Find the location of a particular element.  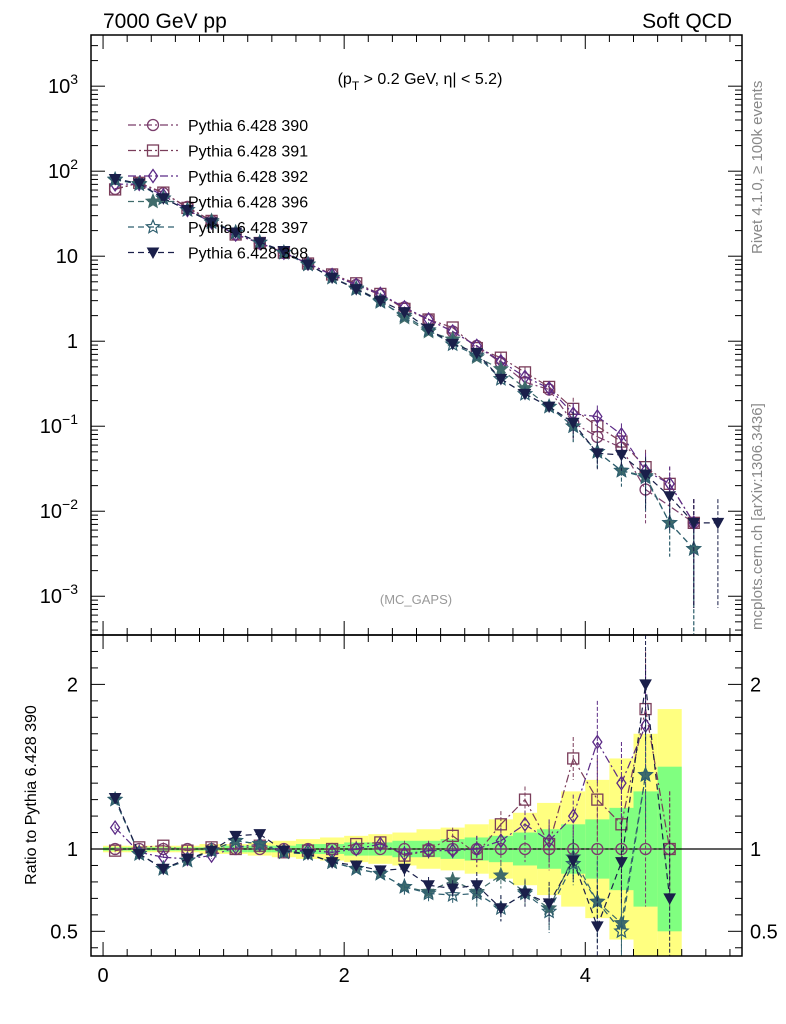

ratio-y-tick-label-right: 2 is located at coordinates (755, 685).